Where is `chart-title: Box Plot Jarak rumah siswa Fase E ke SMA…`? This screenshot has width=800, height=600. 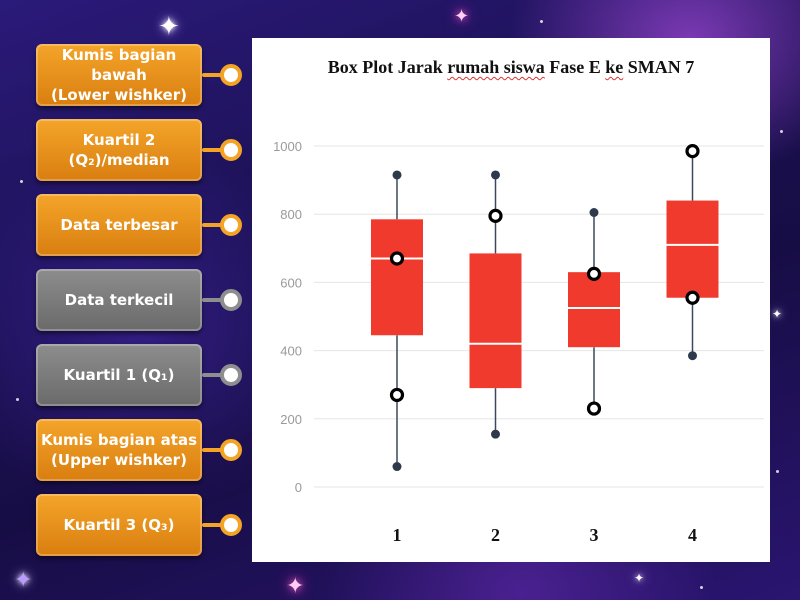 chart-title: Box Plot Jarak rumah siswa Fase E ke SMA… is located at coordinates (511, 67).